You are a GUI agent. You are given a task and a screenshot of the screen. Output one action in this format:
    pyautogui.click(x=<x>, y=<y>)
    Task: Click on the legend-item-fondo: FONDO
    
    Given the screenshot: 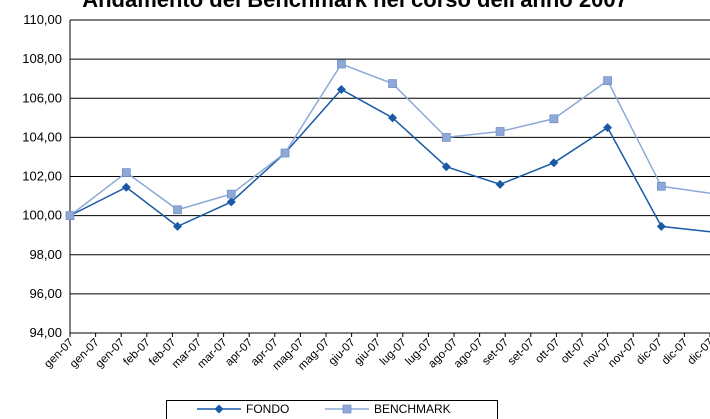 What is the action you would take?
    pyautogui.click(x=243, y=409)
    